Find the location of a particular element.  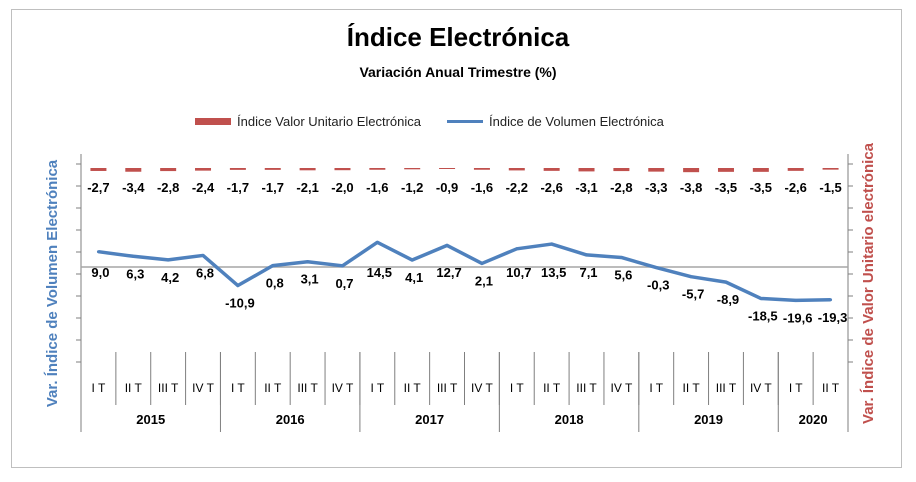

data-label-volumen: 2,1 is located at coordinates (484, 280).